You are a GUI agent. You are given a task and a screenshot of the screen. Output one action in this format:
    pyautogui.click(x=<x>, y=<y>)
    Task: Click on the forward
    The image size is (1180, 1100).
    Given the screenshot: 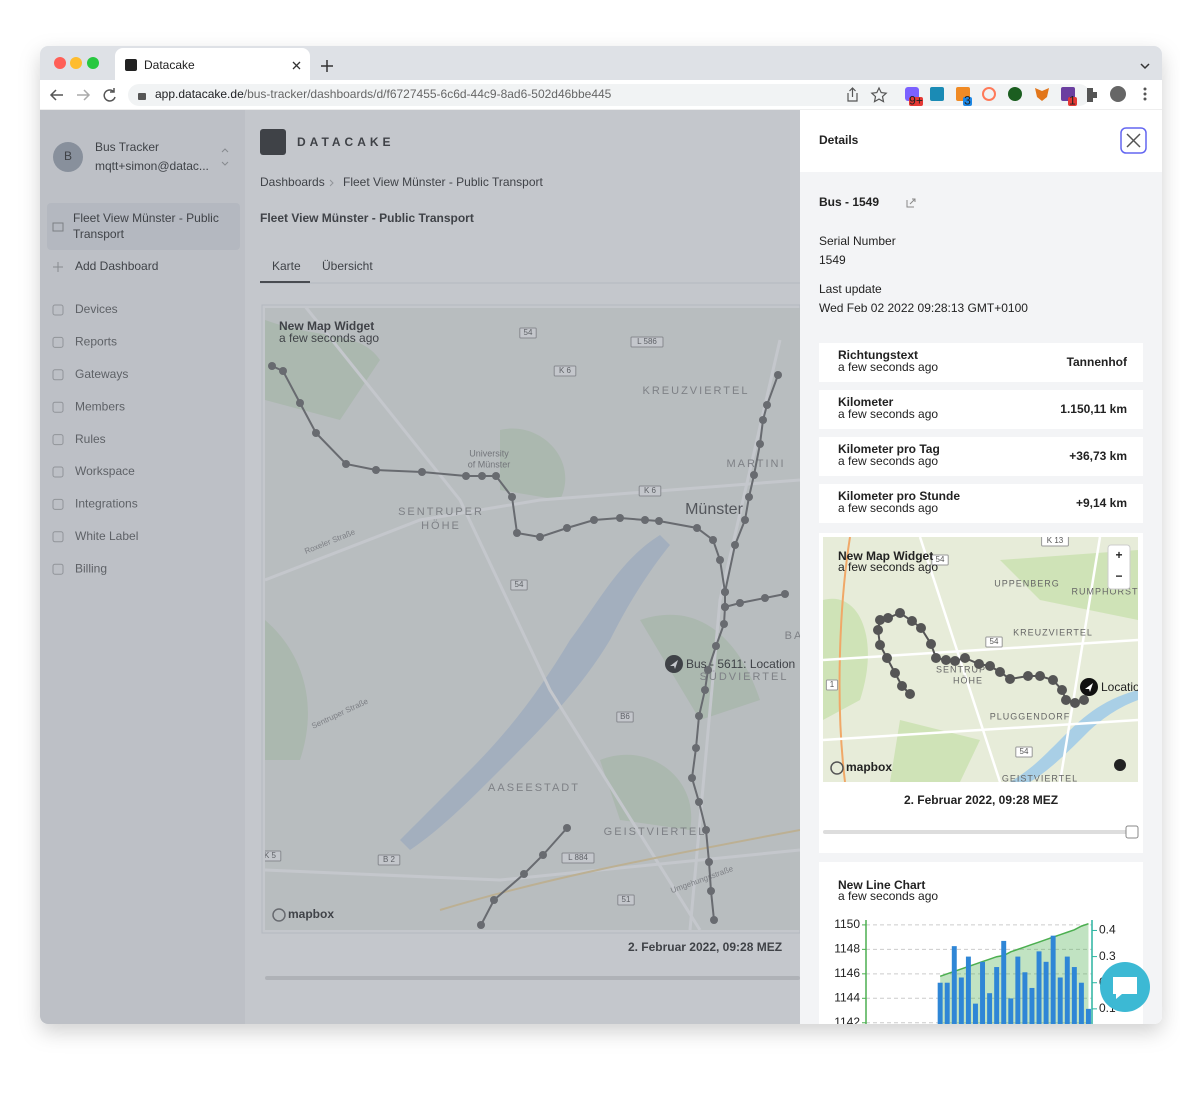 What is the action you would take?
    pyautogui.click(x=84, y=95)
    